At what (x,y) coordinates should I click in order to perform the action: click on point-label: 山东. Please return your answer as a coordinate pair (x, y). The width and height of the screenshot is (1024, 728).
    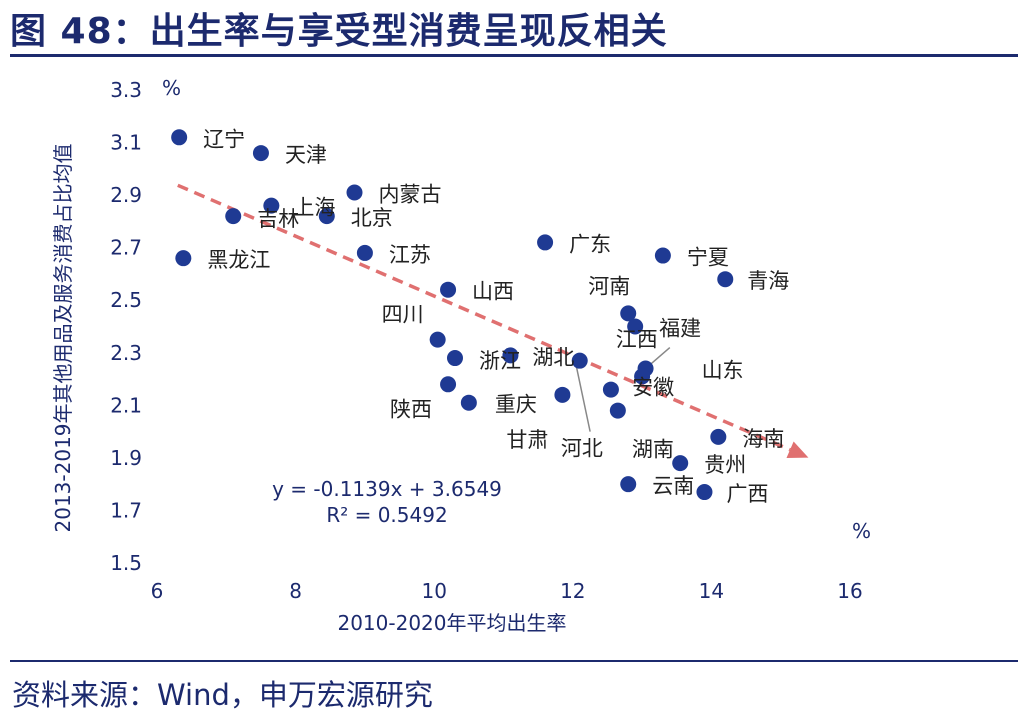
    Looking at the image, I should click on (723, 371).